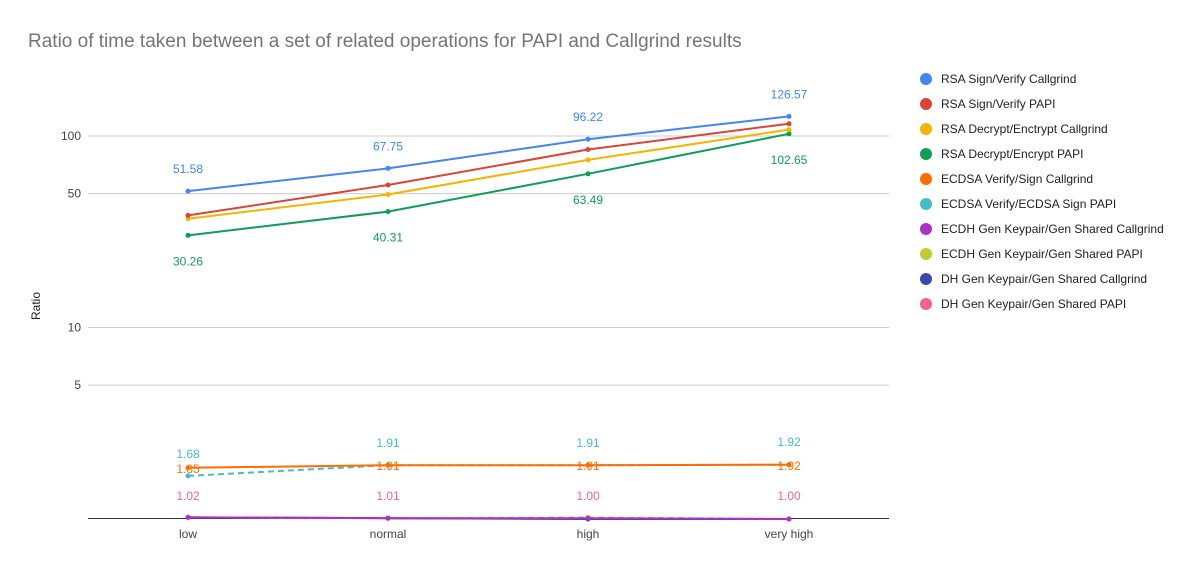 The image size is (1188, 569). What do you see at coordinates (188, 496) in the screenshot?
I see `data-label: 1.02` at bounding box center [188, 496].